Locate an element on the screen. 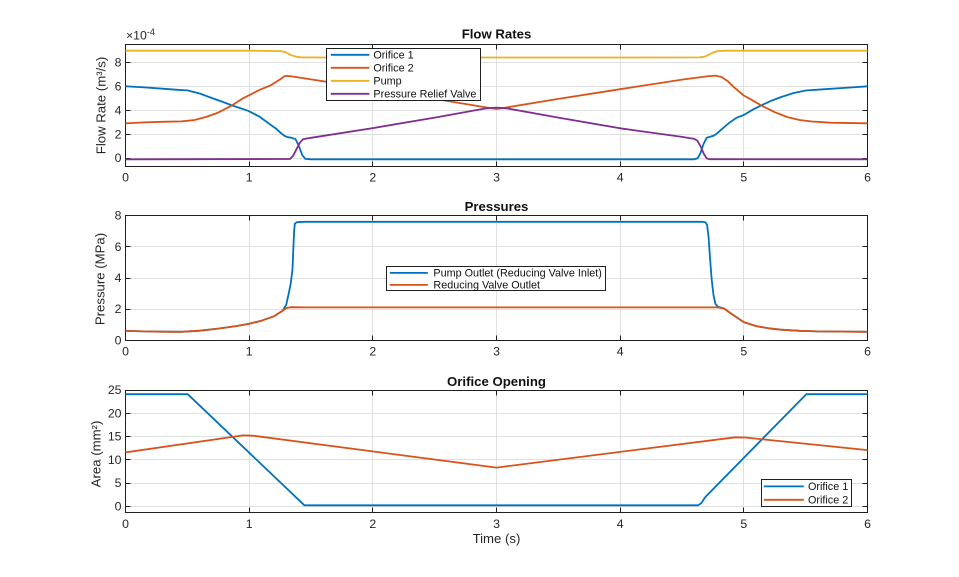  svg-text: Reducing Valve Outlet is located at coordinates (486, 285).